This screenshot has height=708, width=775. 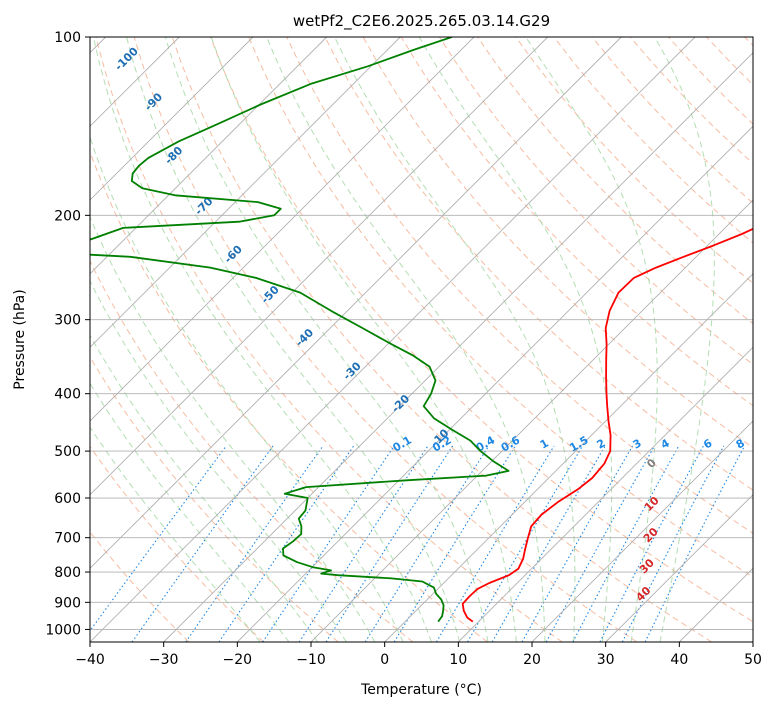 What do you see at coordinates (679, 660) in the screenshot?
I see `x-tick-label: 40` at bounding box center [679, 660].